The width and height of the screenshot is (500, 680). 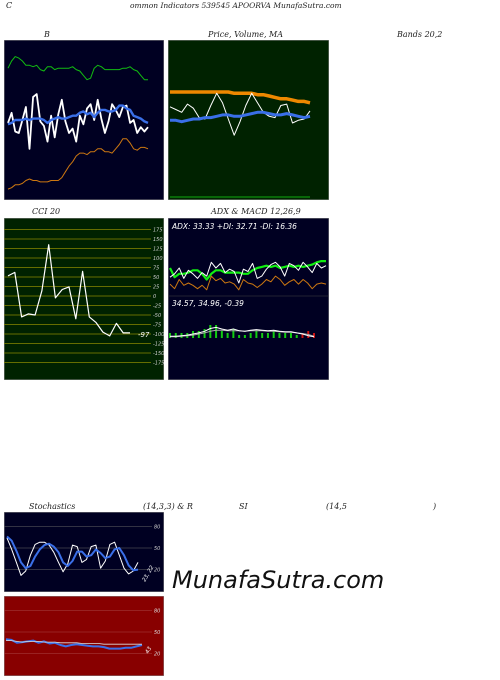 What do you see at coordinates (240, 97) in the screenshot?
I see `pm-series-ma-long` at bounding box center [240, 97].